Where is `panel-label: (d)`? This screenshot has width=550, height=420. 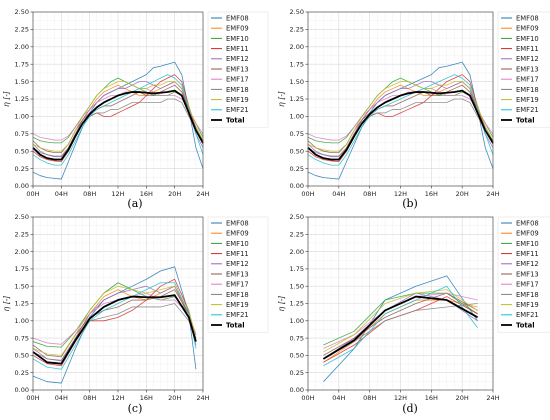
panel-label: (d) is located at coordinates (410, 408).